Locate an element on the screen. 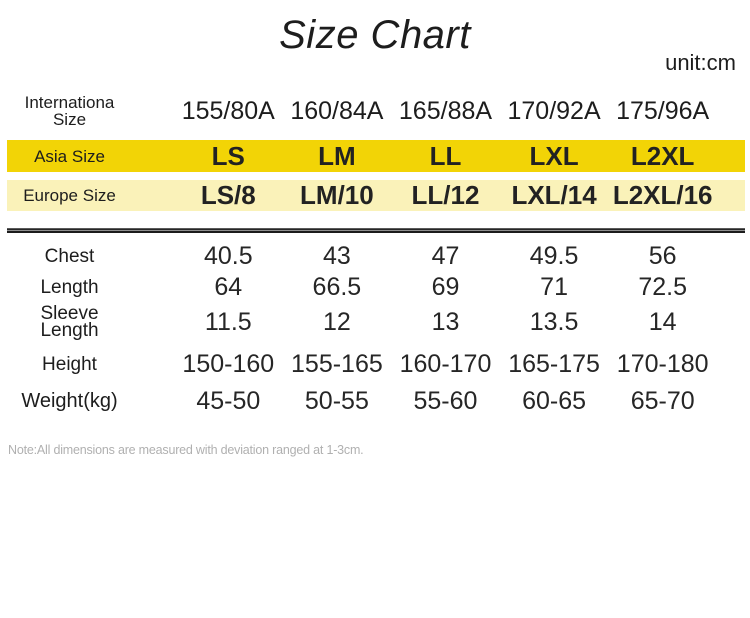 The image size is (750, 618). unit-label: unit:cm is located at coordinates (700, 62).